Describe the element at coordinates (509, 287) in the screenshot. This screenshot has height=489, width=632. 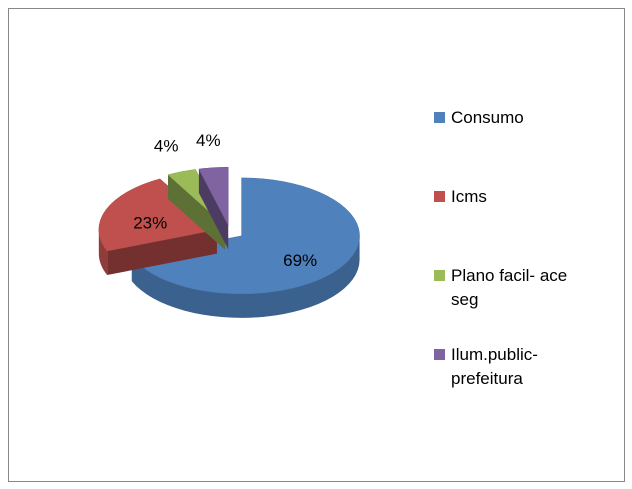
I see `legend-label: Plano facil- ace seg` at that location.